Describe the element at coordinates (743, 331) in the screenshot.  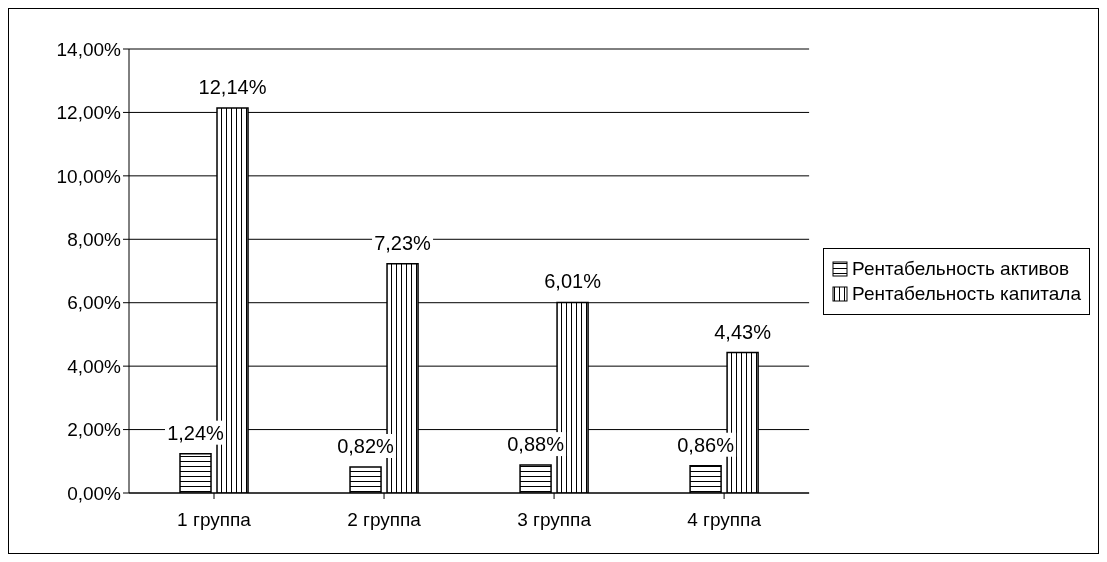
I see `data-label: 4,43%` at that location.